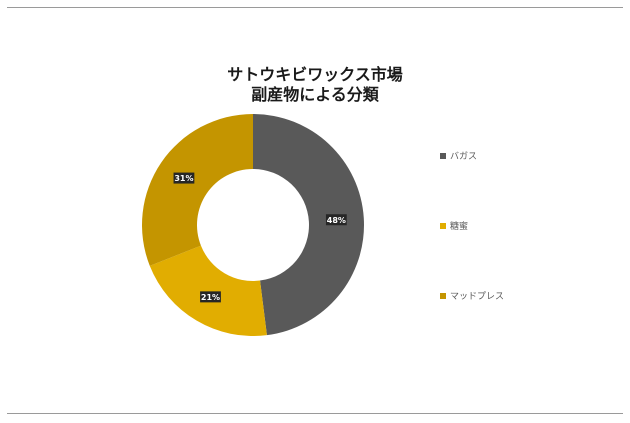 This screenshot has height=423, width=630. I want to click on donut-slice-bagasse, so click(309, 225).